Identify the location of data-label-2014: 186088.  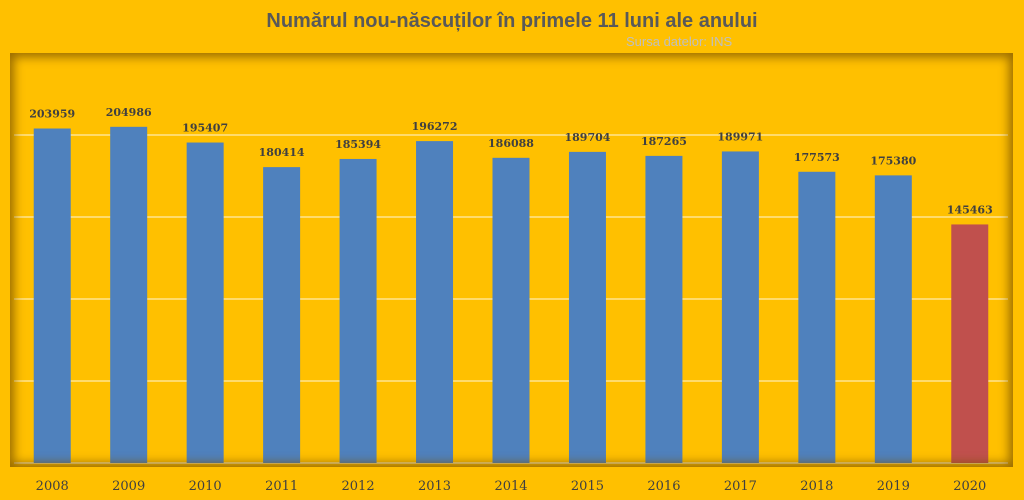
(511, 143).